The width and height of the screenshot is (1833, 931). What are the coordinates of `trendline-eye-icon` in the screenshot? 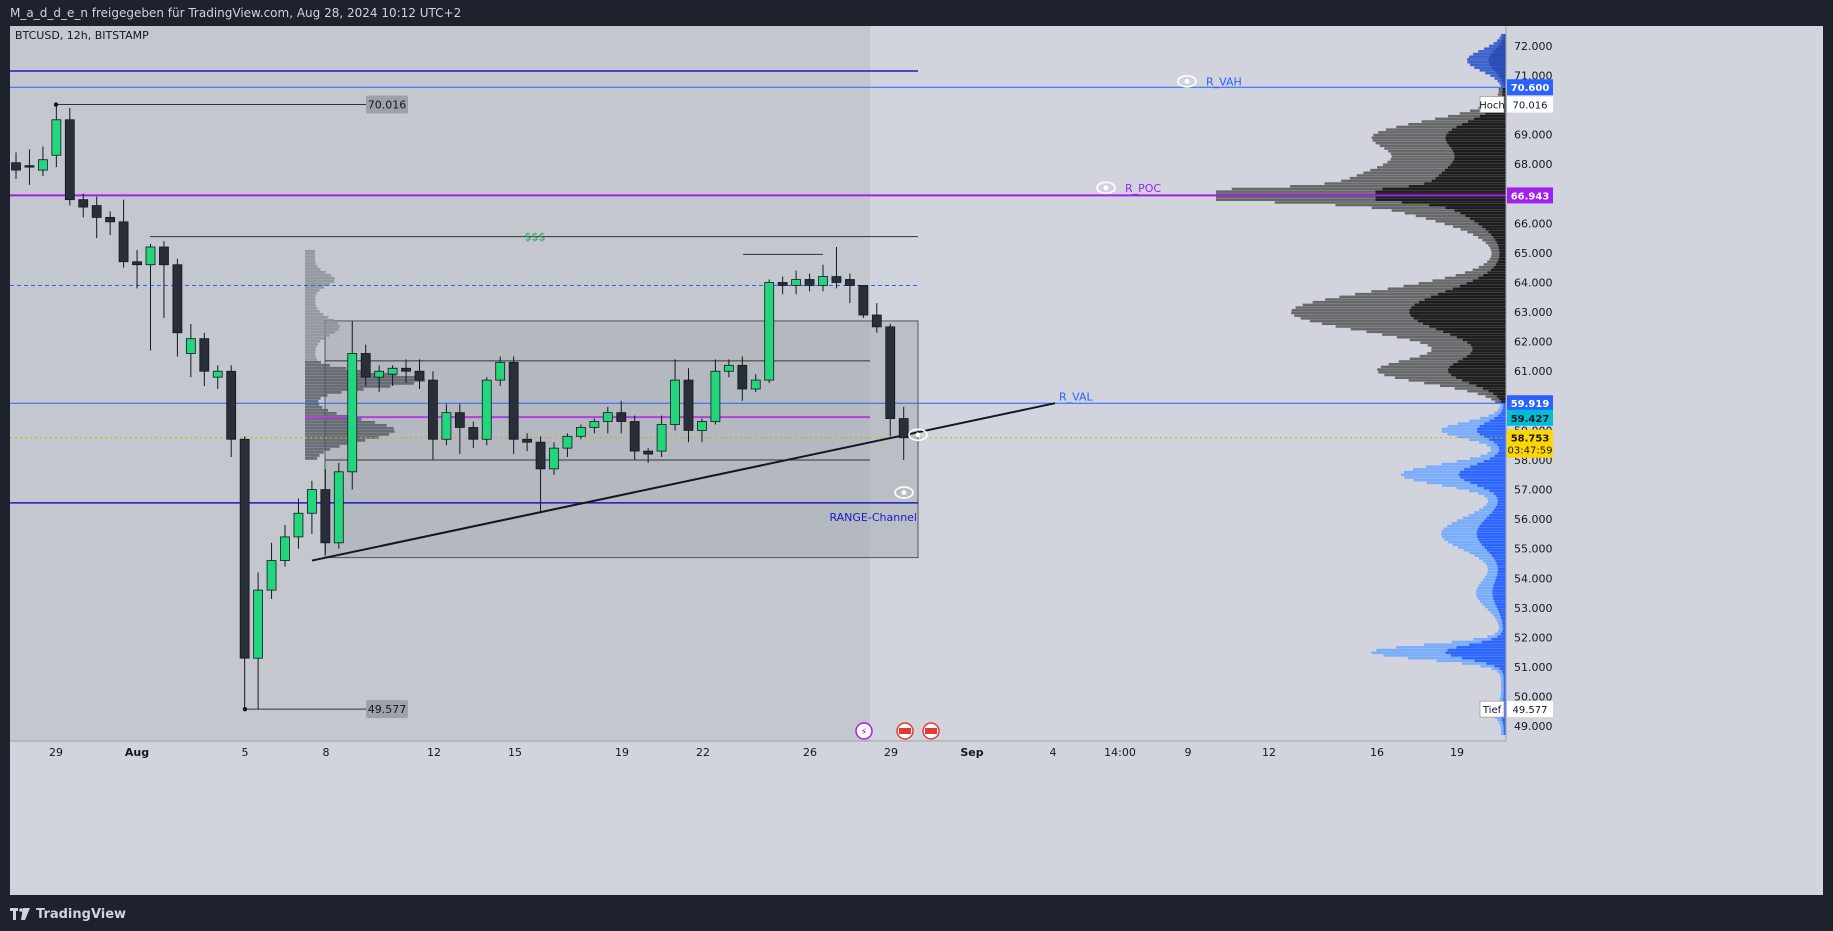 It's located at (918, 435).